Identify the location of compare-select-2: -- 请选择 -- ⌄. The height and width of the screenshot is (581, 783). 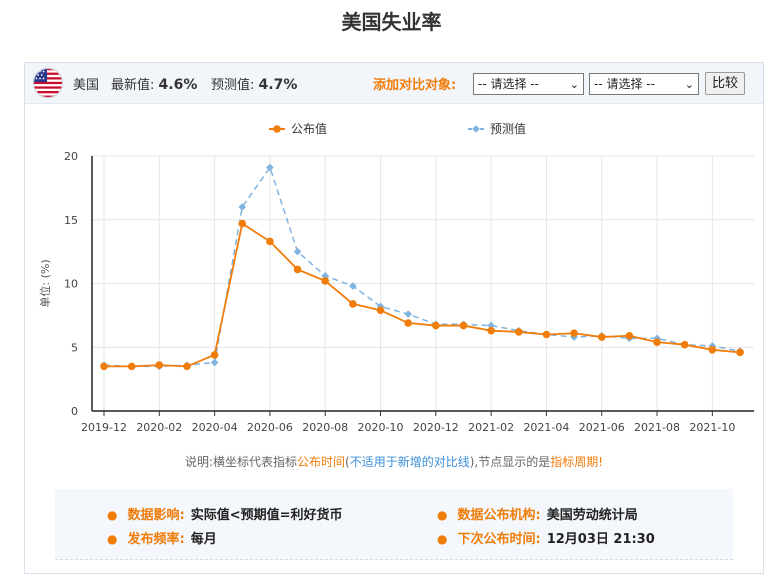
(644, 84).